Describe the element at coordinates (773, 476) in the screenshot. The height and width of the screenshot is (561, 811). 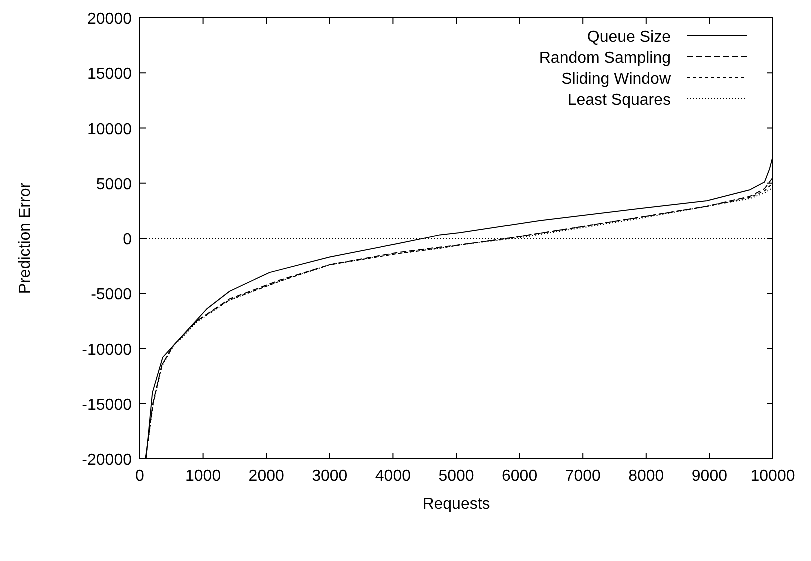
I see `x-tick-label: 10000` at that location.